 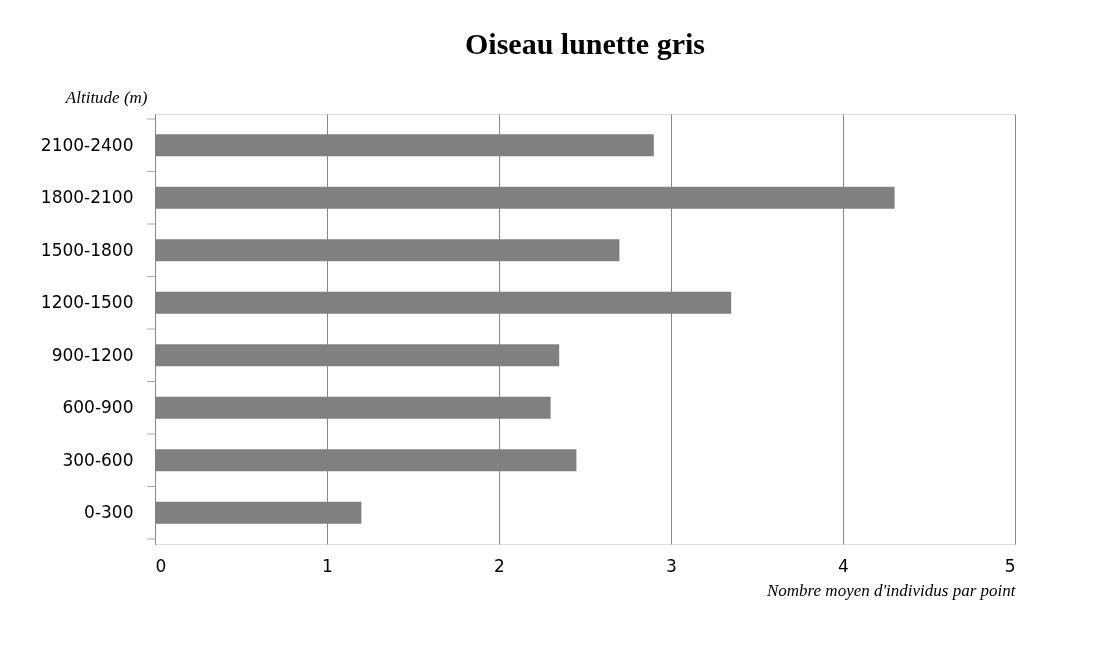 What do you see at coordinates (499, 565) in the screenshot?
I see `x-tick-label: 2` at bounding box center [499, 565].